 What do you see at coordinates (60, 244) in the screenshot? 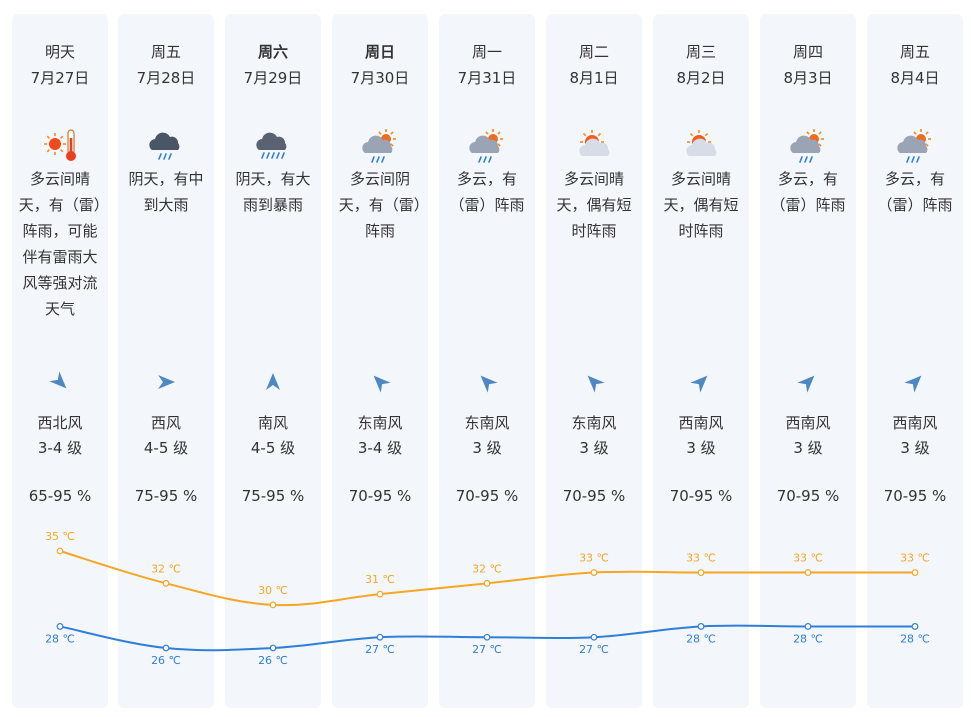
I see `weather-description: 多云间晴天，有（雷）阵雨，可能伴有雷雨大风等强对流天气` at bounding box center [60, 244].